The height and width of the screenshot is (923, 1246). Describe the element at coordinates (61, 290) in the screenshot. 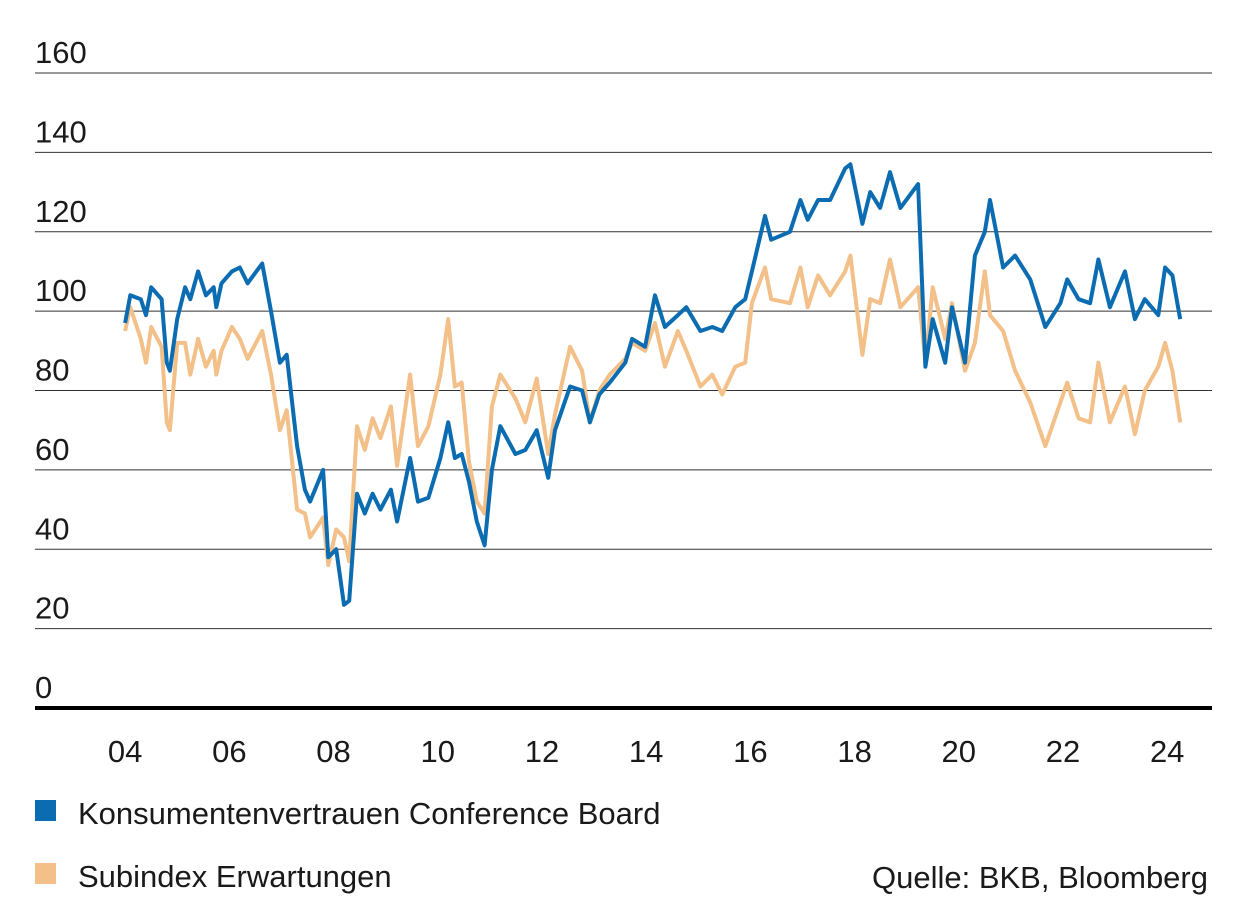

I see `y-tick-label: 100` at that location.